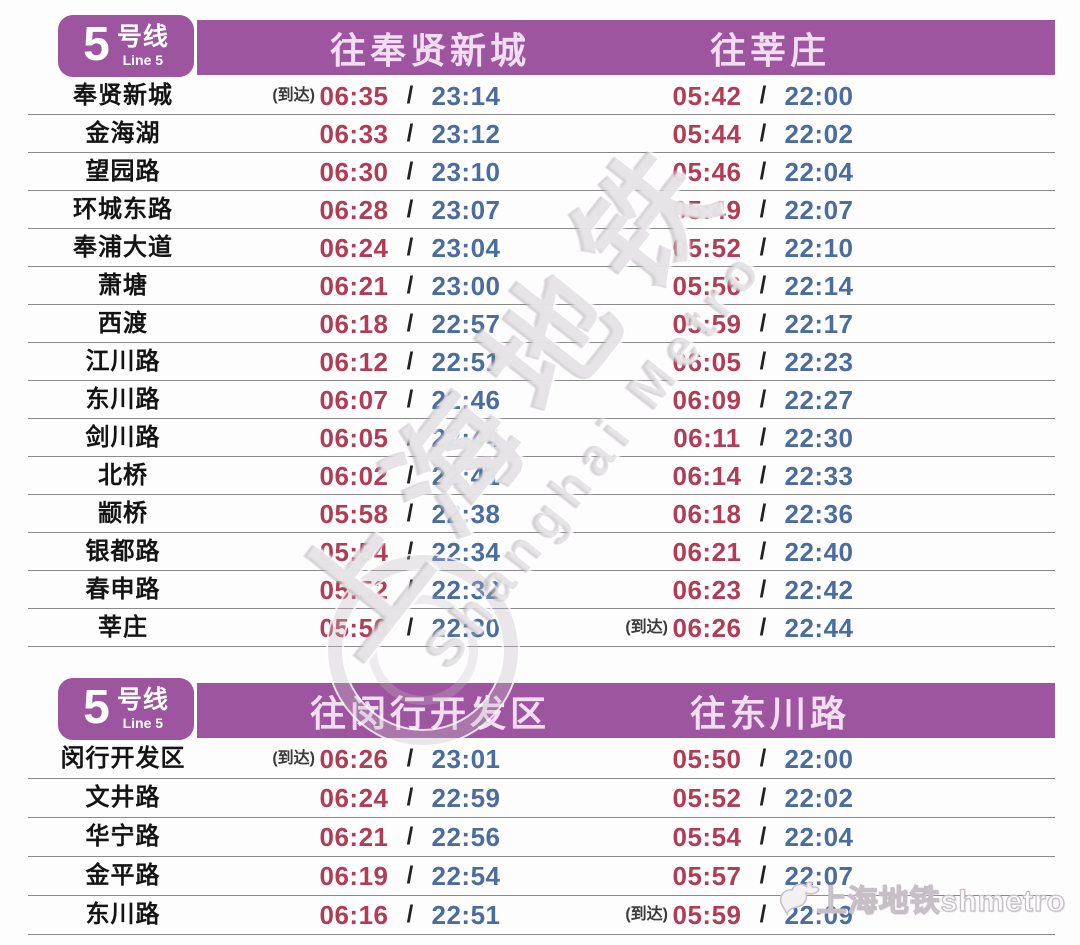 The width and height of the screenshot is (1080, 945). What do you see at coordinates (354, 361) in the screenshot?
I see `first-train-time: 06:12` at bounding box center [354, 361].